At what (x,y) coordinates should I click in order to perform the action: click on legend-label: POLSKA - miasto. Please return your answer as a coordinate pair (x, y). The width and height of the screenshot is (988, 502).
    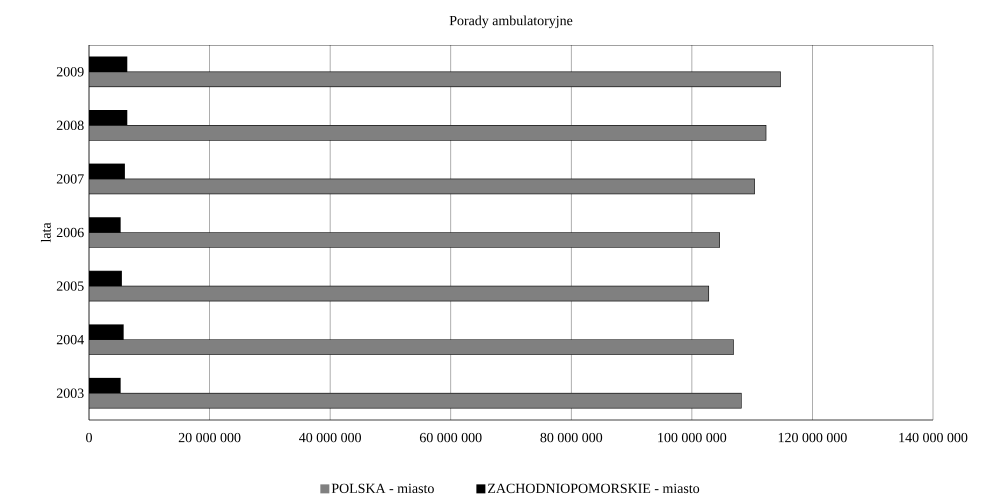
    Looking at the image, I should click on (383, 489).